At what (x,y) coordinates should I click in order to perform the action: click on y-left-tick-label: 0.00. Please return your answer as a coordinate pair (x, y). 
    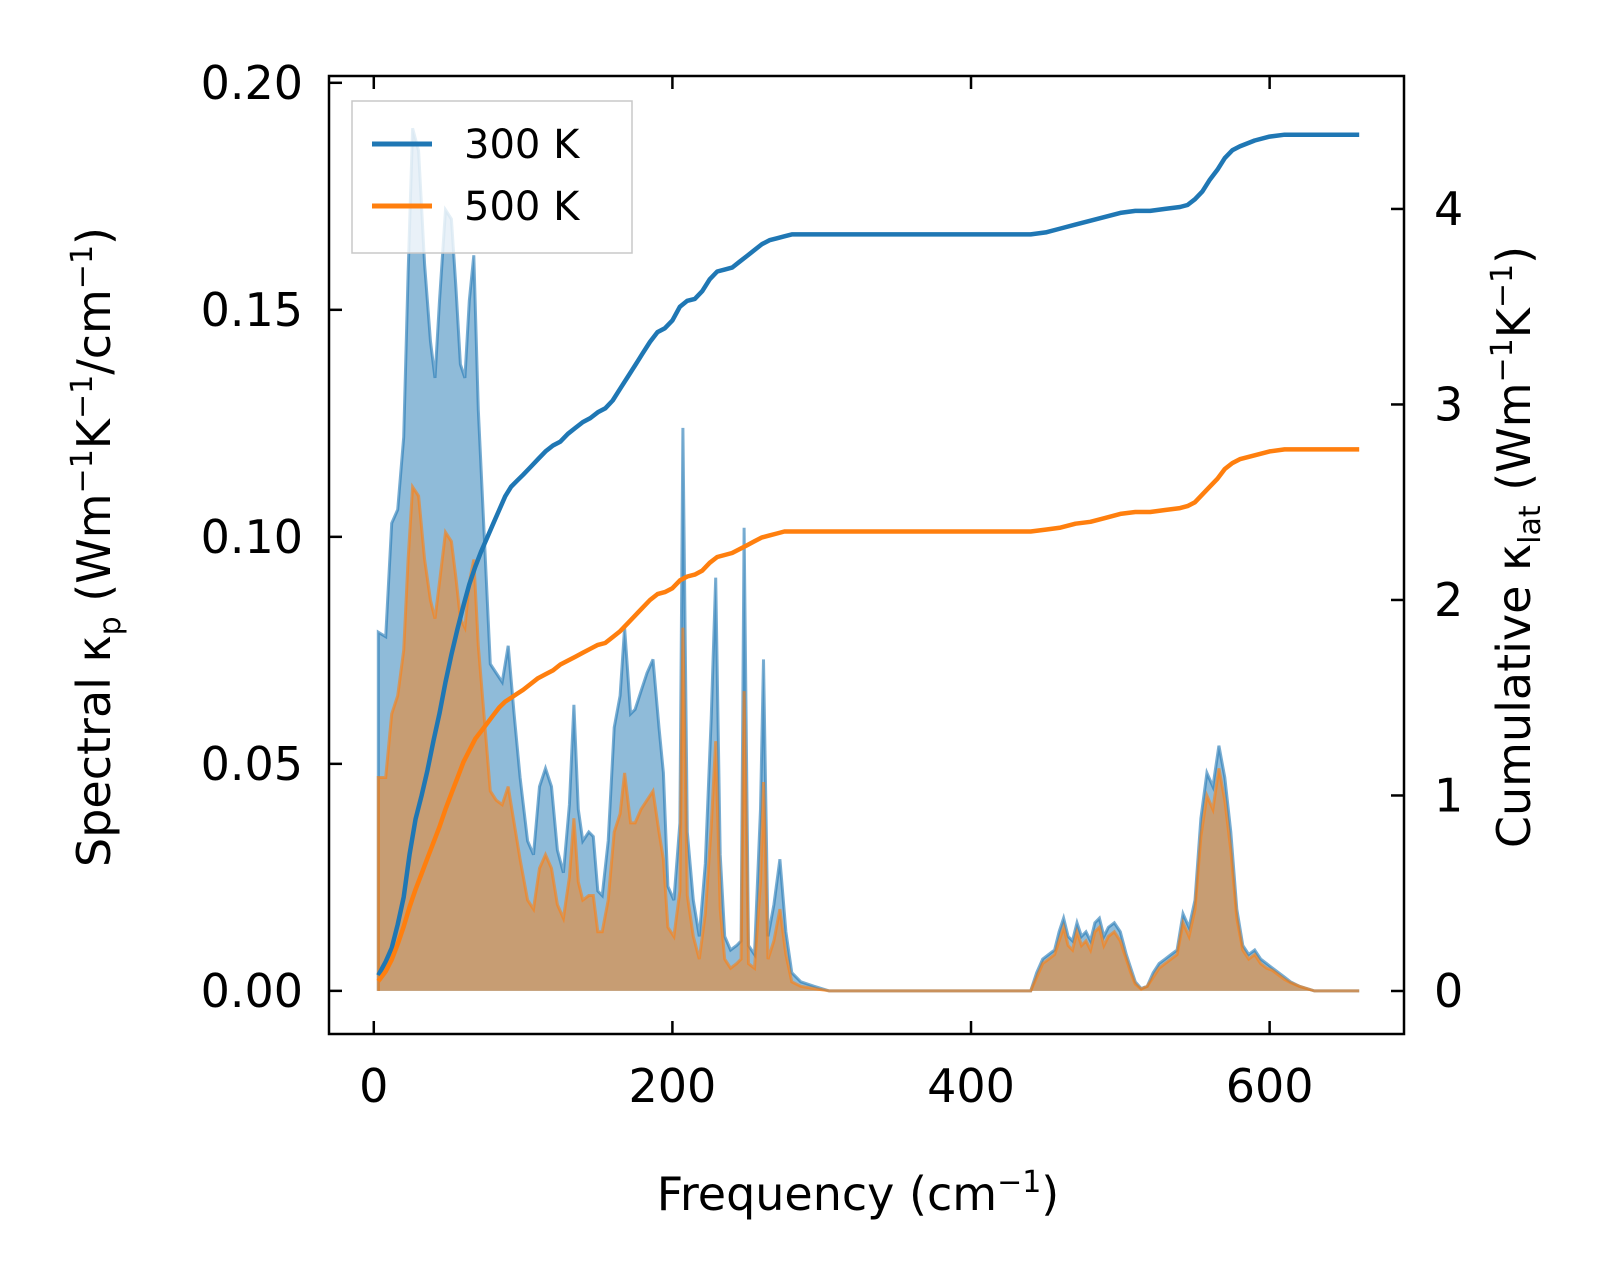
    Looking at the image, I should click on (252, 991).